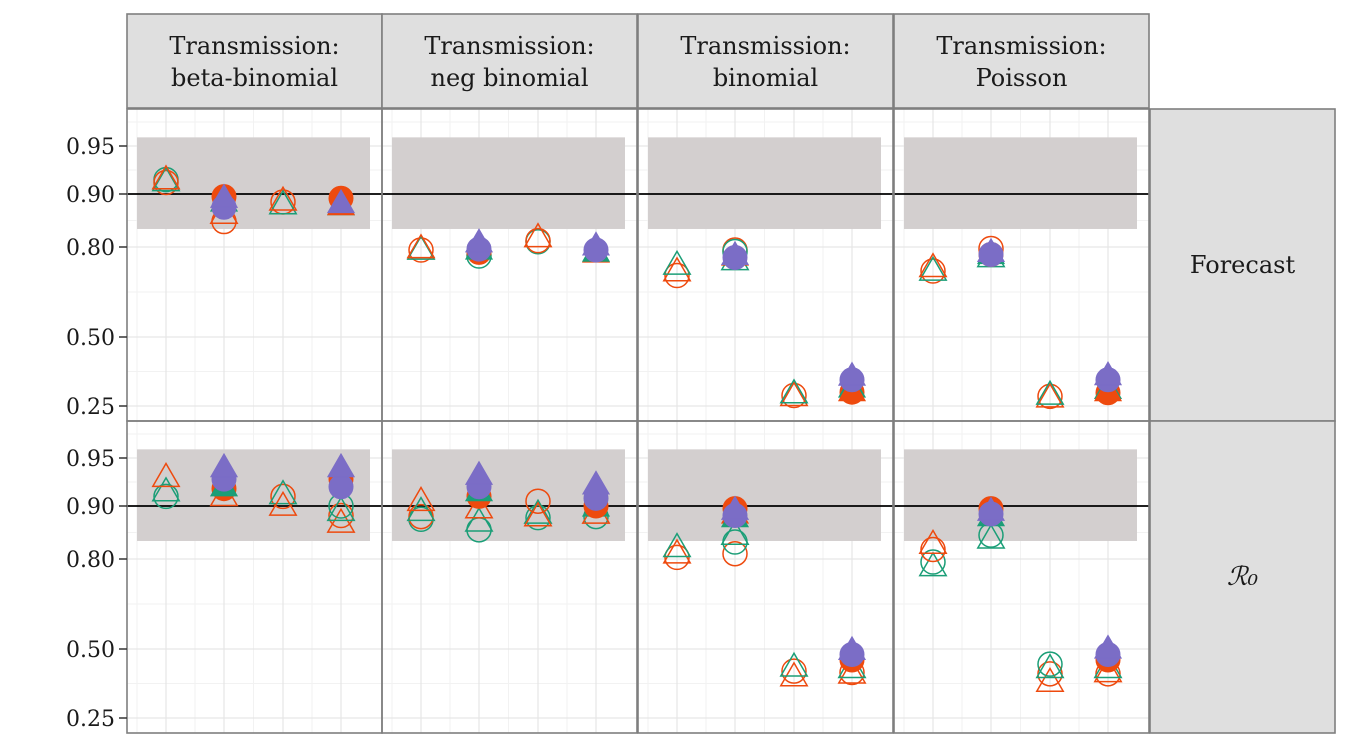 The height and width of the screenshot is (735, 1370). What do you see at coordinates (96, 433) in the screenshot?
I see `y-axis: 0.95 0.90 0.80 0.50 0.25 0.95 0.90 0.80 0.50 0.25` at bounding box center [96, 433].